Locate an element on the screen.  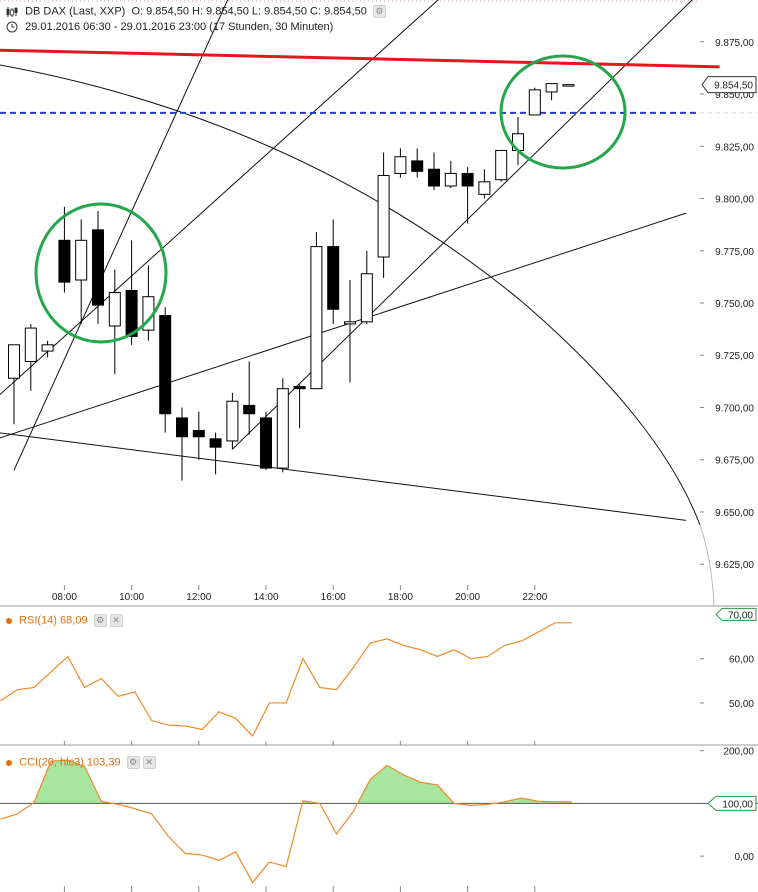
rsi-70-label: 70,00 is located at coordinates (740, 615).